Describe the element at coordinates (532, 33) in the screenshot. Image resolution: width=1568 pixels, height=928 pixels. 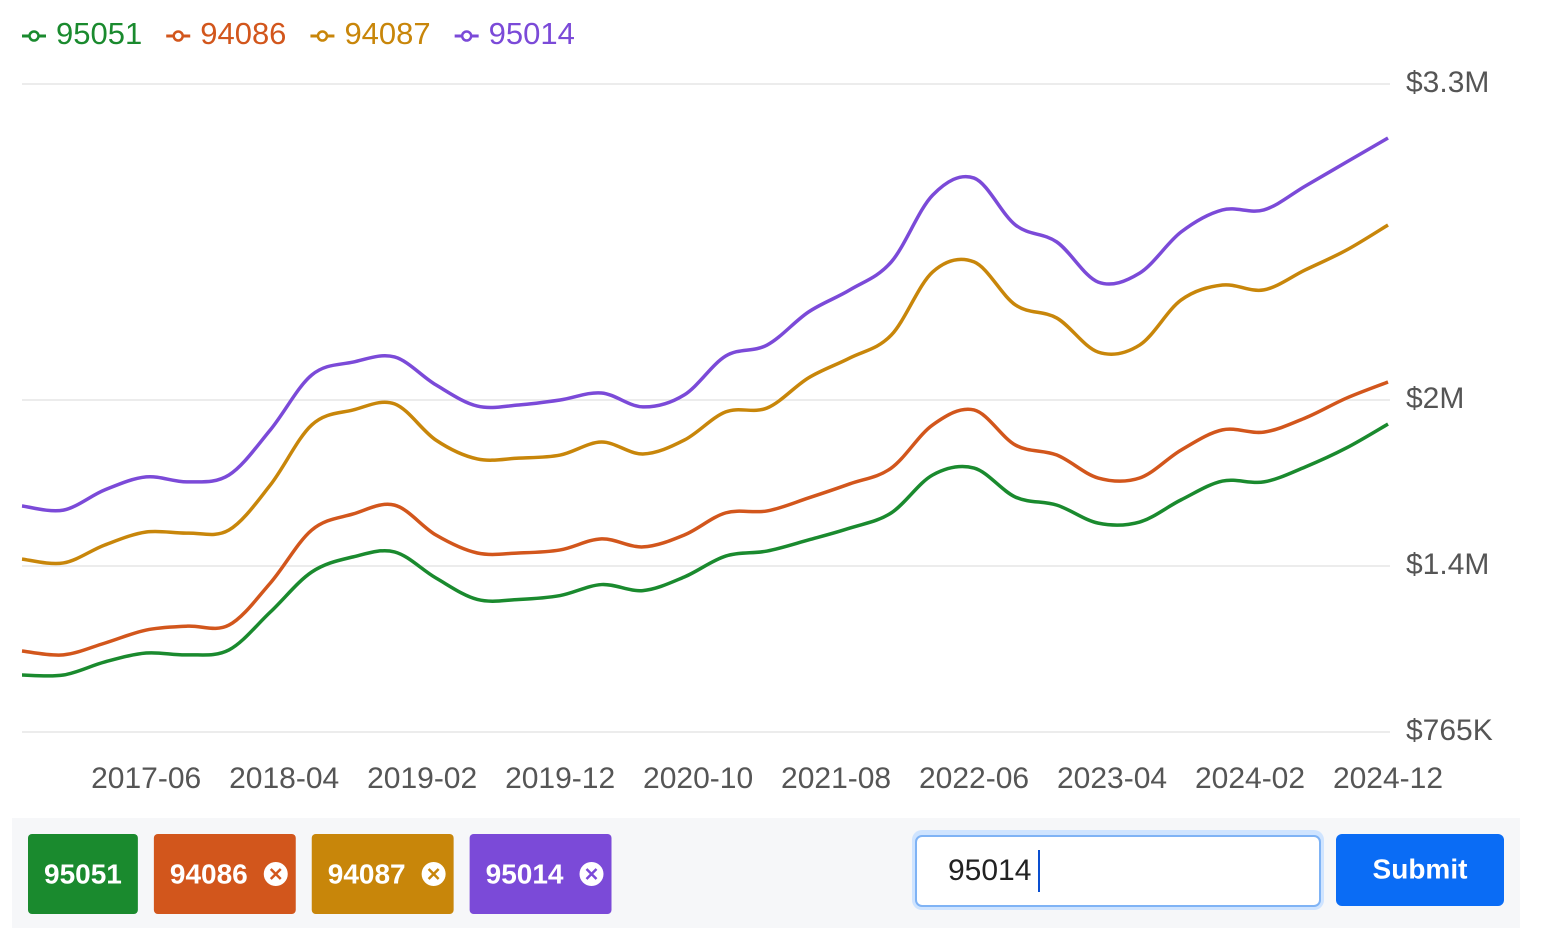
I see `legend-label: 95014` at that location.